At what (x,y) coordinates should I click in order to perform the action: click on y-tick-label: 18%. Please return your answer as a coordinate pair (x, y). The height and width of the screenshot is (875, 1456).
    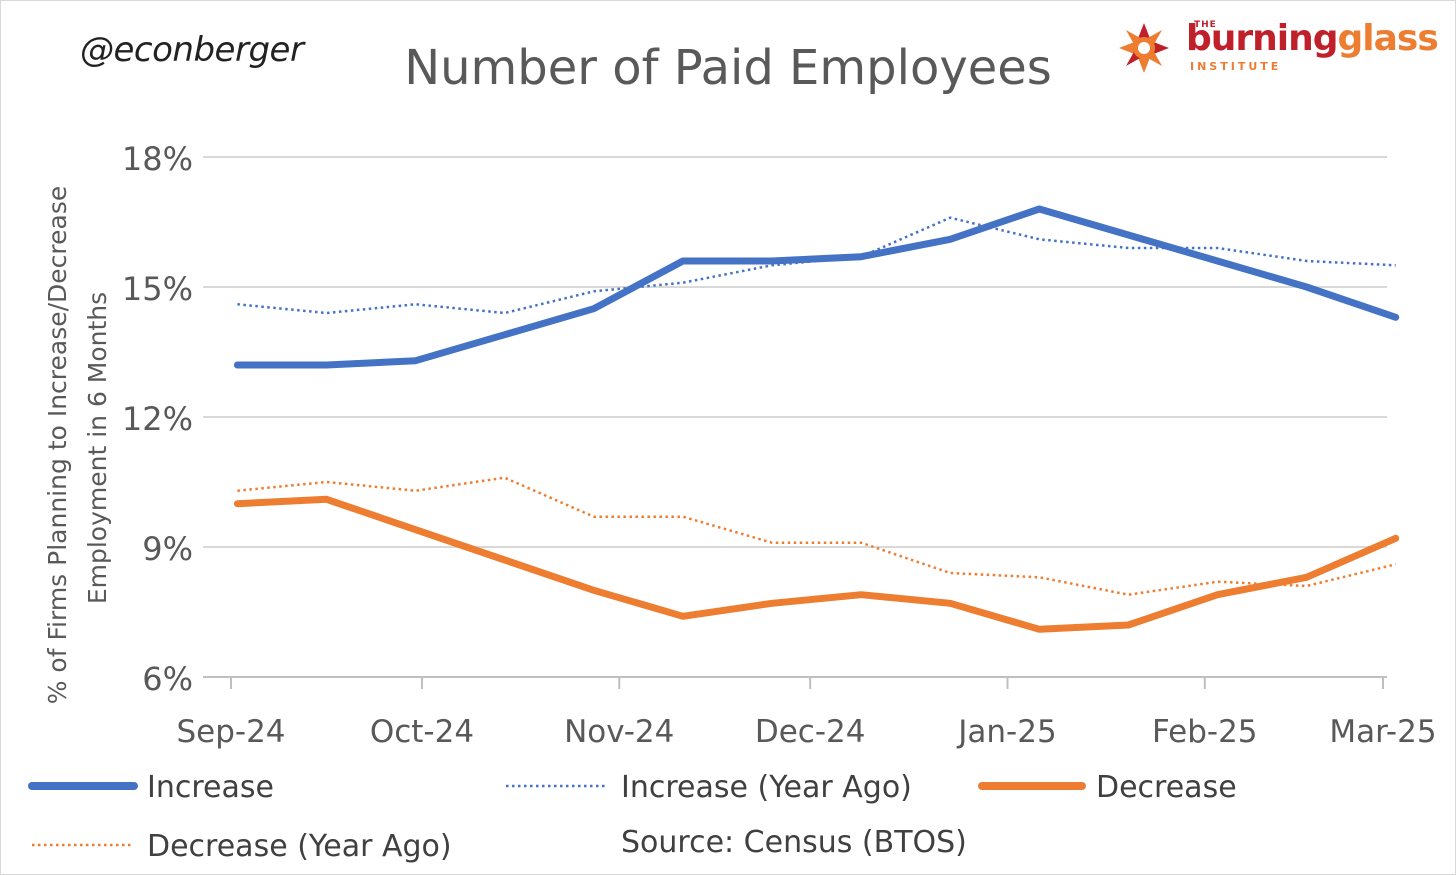
    Looking at the image, I should click on (157, 159).